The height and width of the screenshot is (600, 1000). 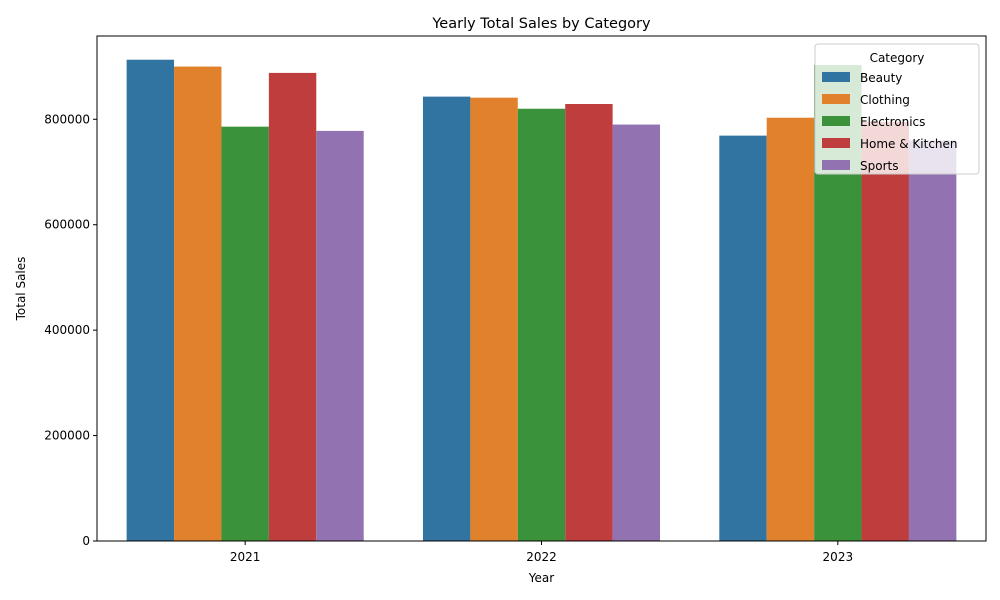 What do you see at coordinates (790, 329) in the screenshot?
I see `bar-clothing-2023` at bounding box center [790, 329].